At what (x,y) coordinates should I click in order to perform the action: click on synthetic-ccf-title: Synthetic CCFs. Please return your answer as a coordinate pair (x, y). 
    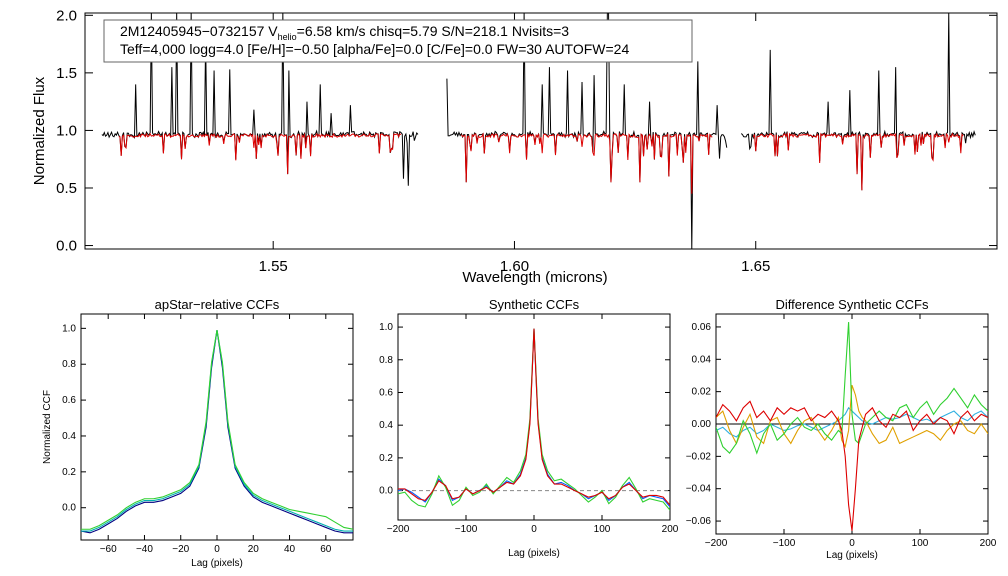
    Looking at the image, I should click on (534, 304).